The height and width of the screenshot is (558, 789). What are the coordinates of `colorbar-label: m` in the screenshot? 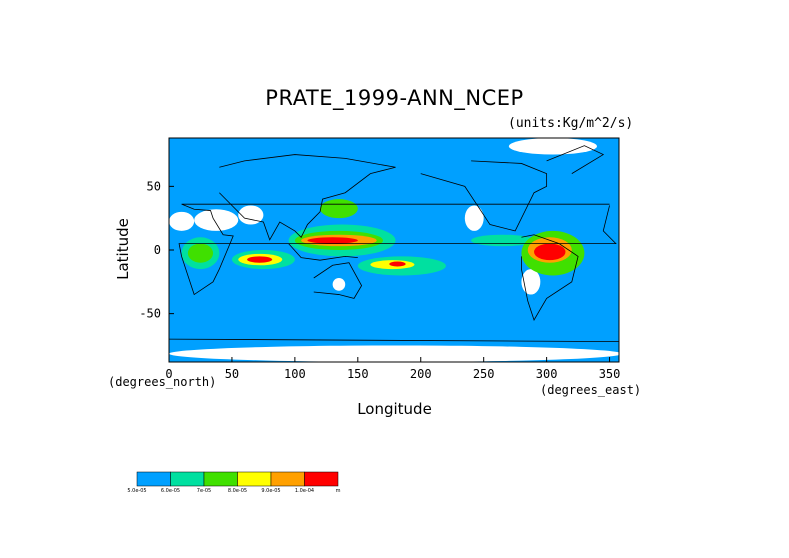 It's located at (338, 491).